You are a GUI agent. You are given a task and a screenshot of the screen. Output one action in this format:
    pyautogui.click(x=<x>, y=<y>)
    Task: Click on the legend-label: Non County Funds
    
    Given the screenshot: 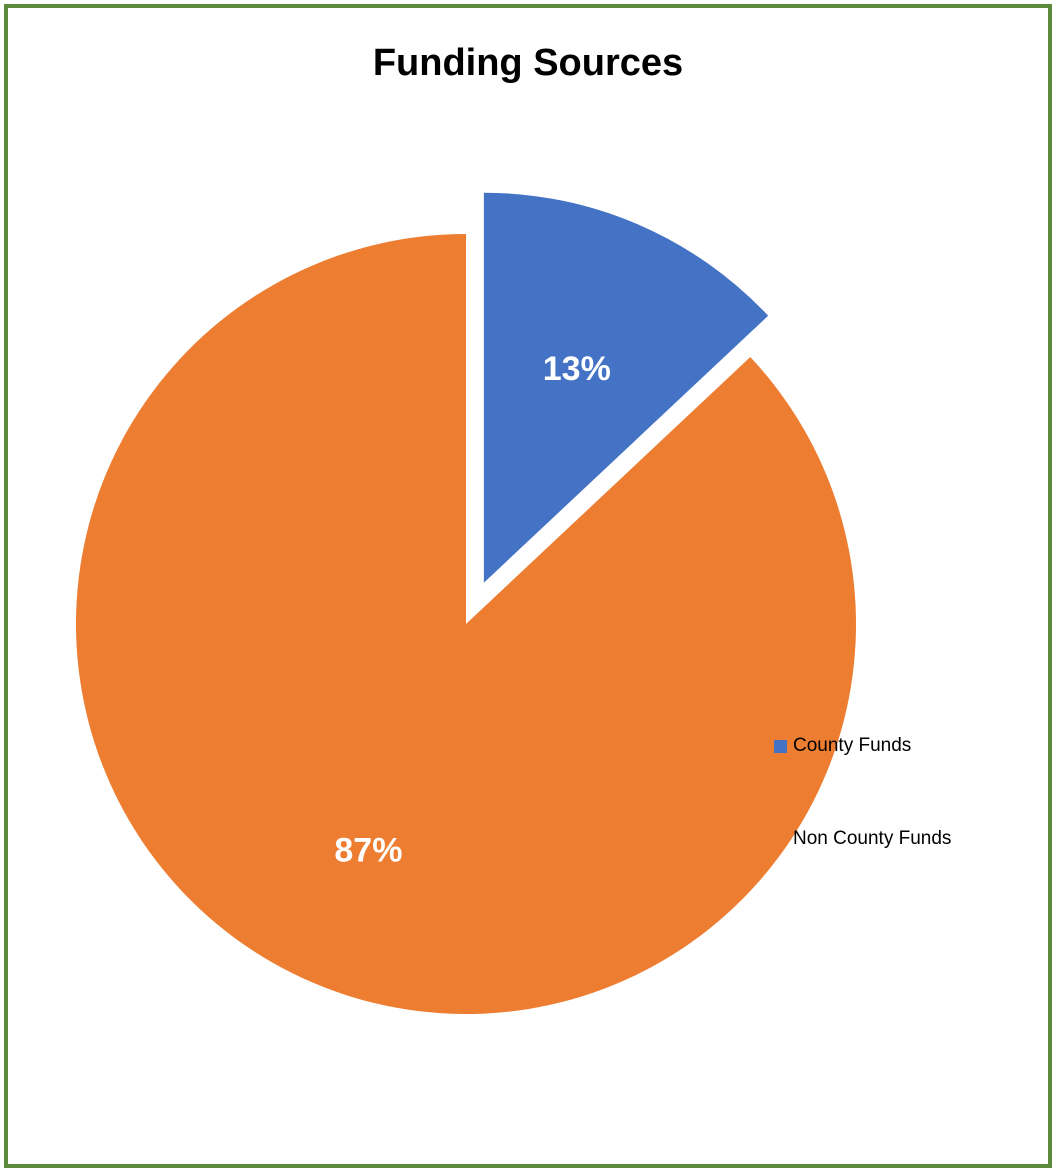 What is the action you would take?
    pyautogui.click(x=872, y=838)
    